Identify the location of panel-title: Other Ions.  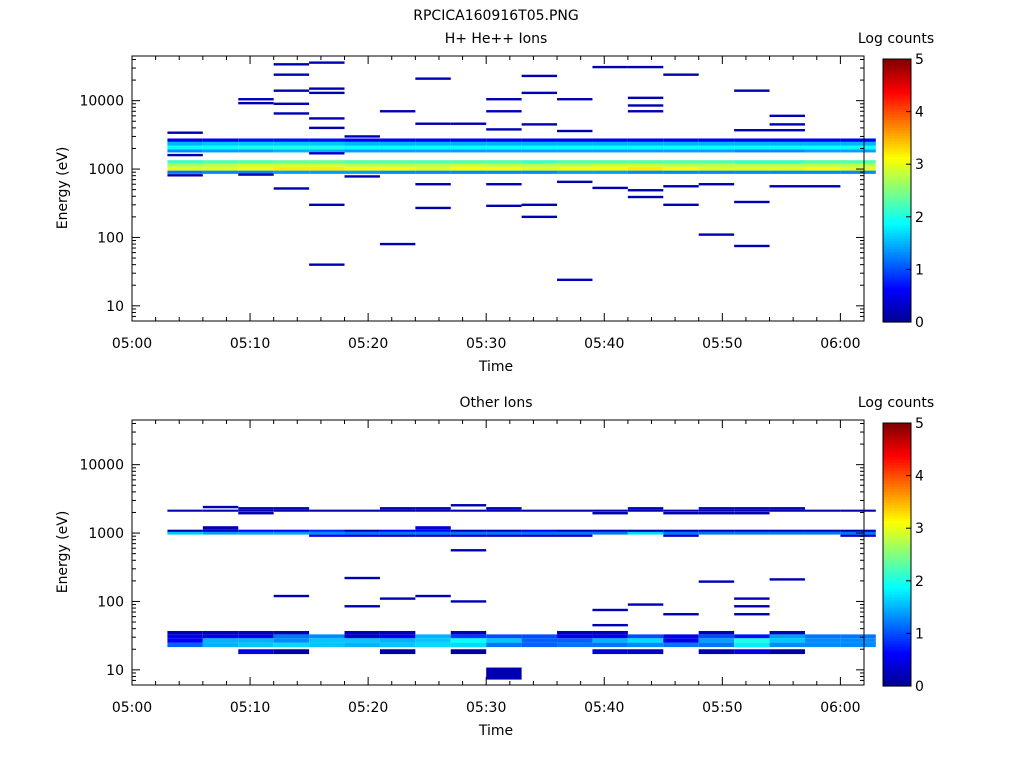
(495, 403).